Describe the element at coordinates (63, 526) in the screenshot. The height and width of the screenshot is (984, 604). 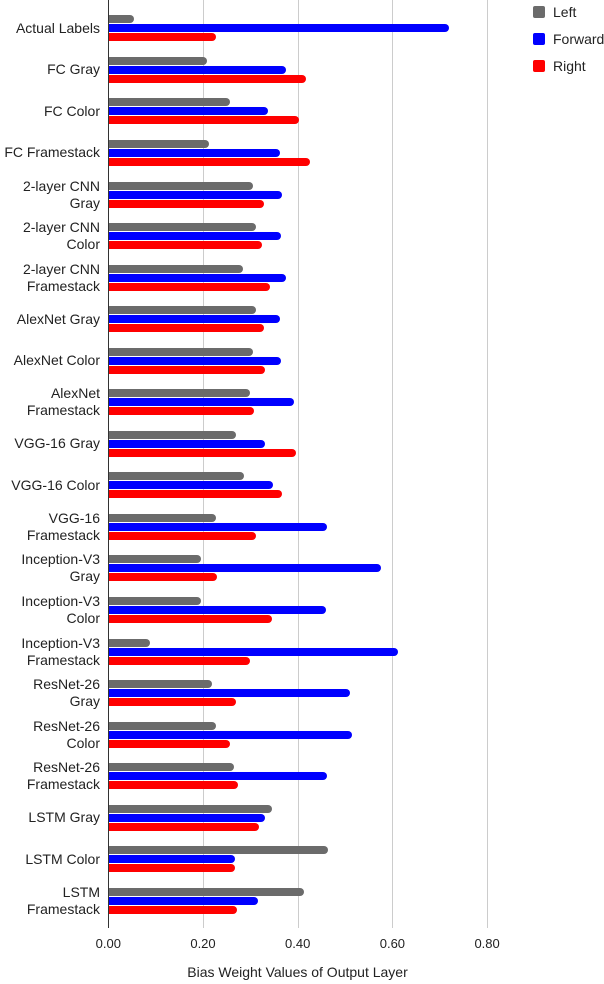
I see `y-category-label: VGG-16 Framestack` at that location.